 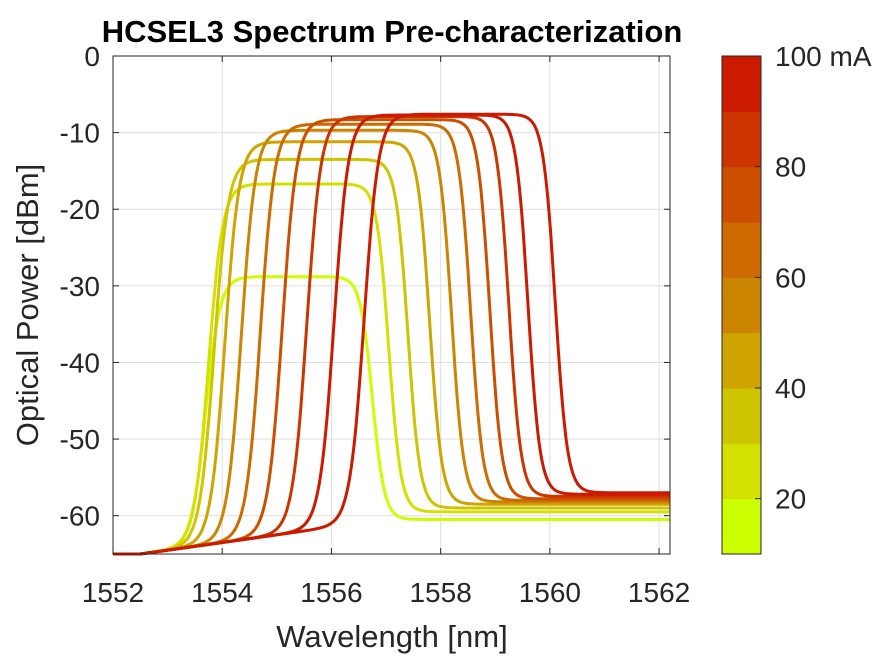 What do you see at coordinates (113, 592) in the screenshot?
I see `x-tick-label: 1552` at bounding box center [113, 592].